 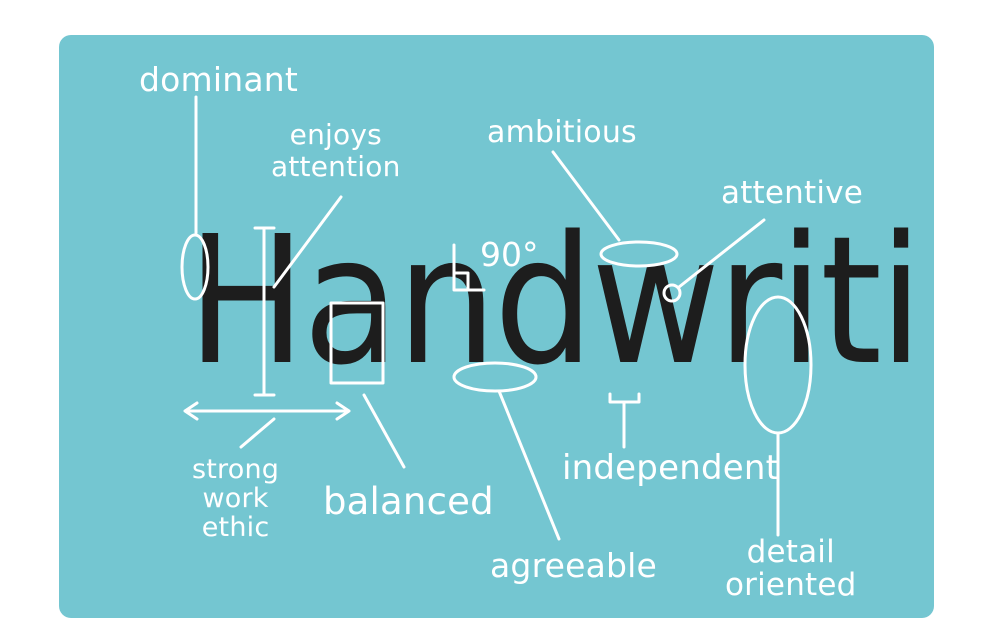 I want to click on label-enjoys-attention: enjoys attention, so click(x=336, y=151).